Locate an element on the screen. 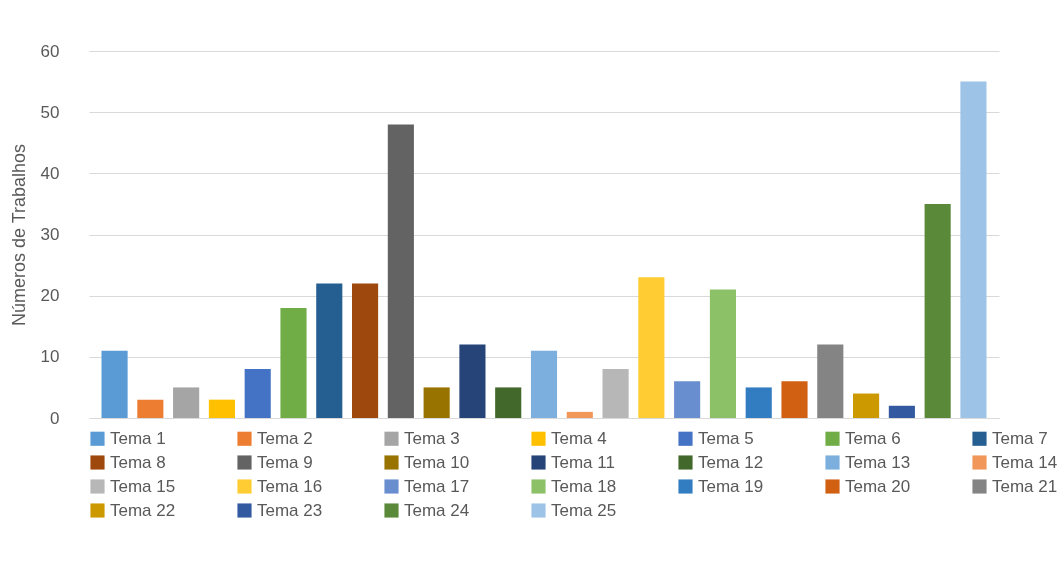  y-tick-label: 60 is located at coordinates (50, 51).